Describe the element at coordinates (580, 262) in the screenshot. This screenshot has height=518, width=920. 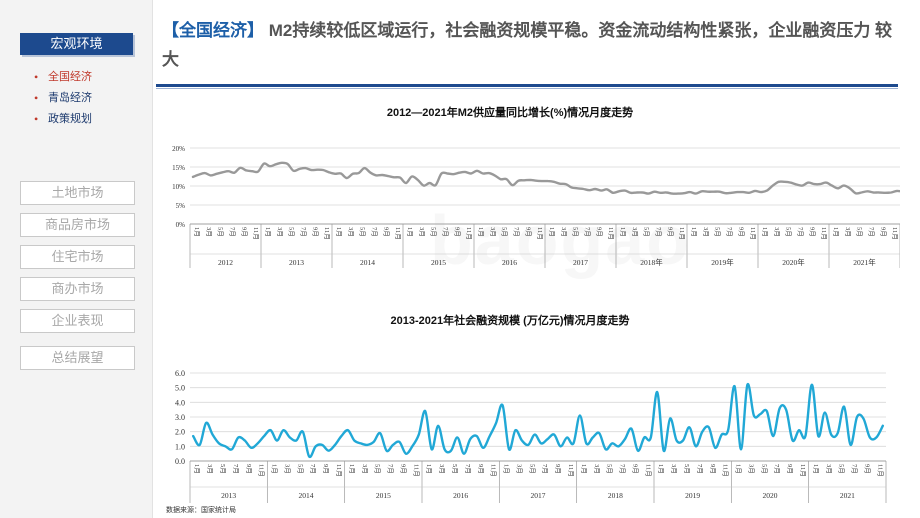
I see `m2-x-year-label: 2017` at that location.